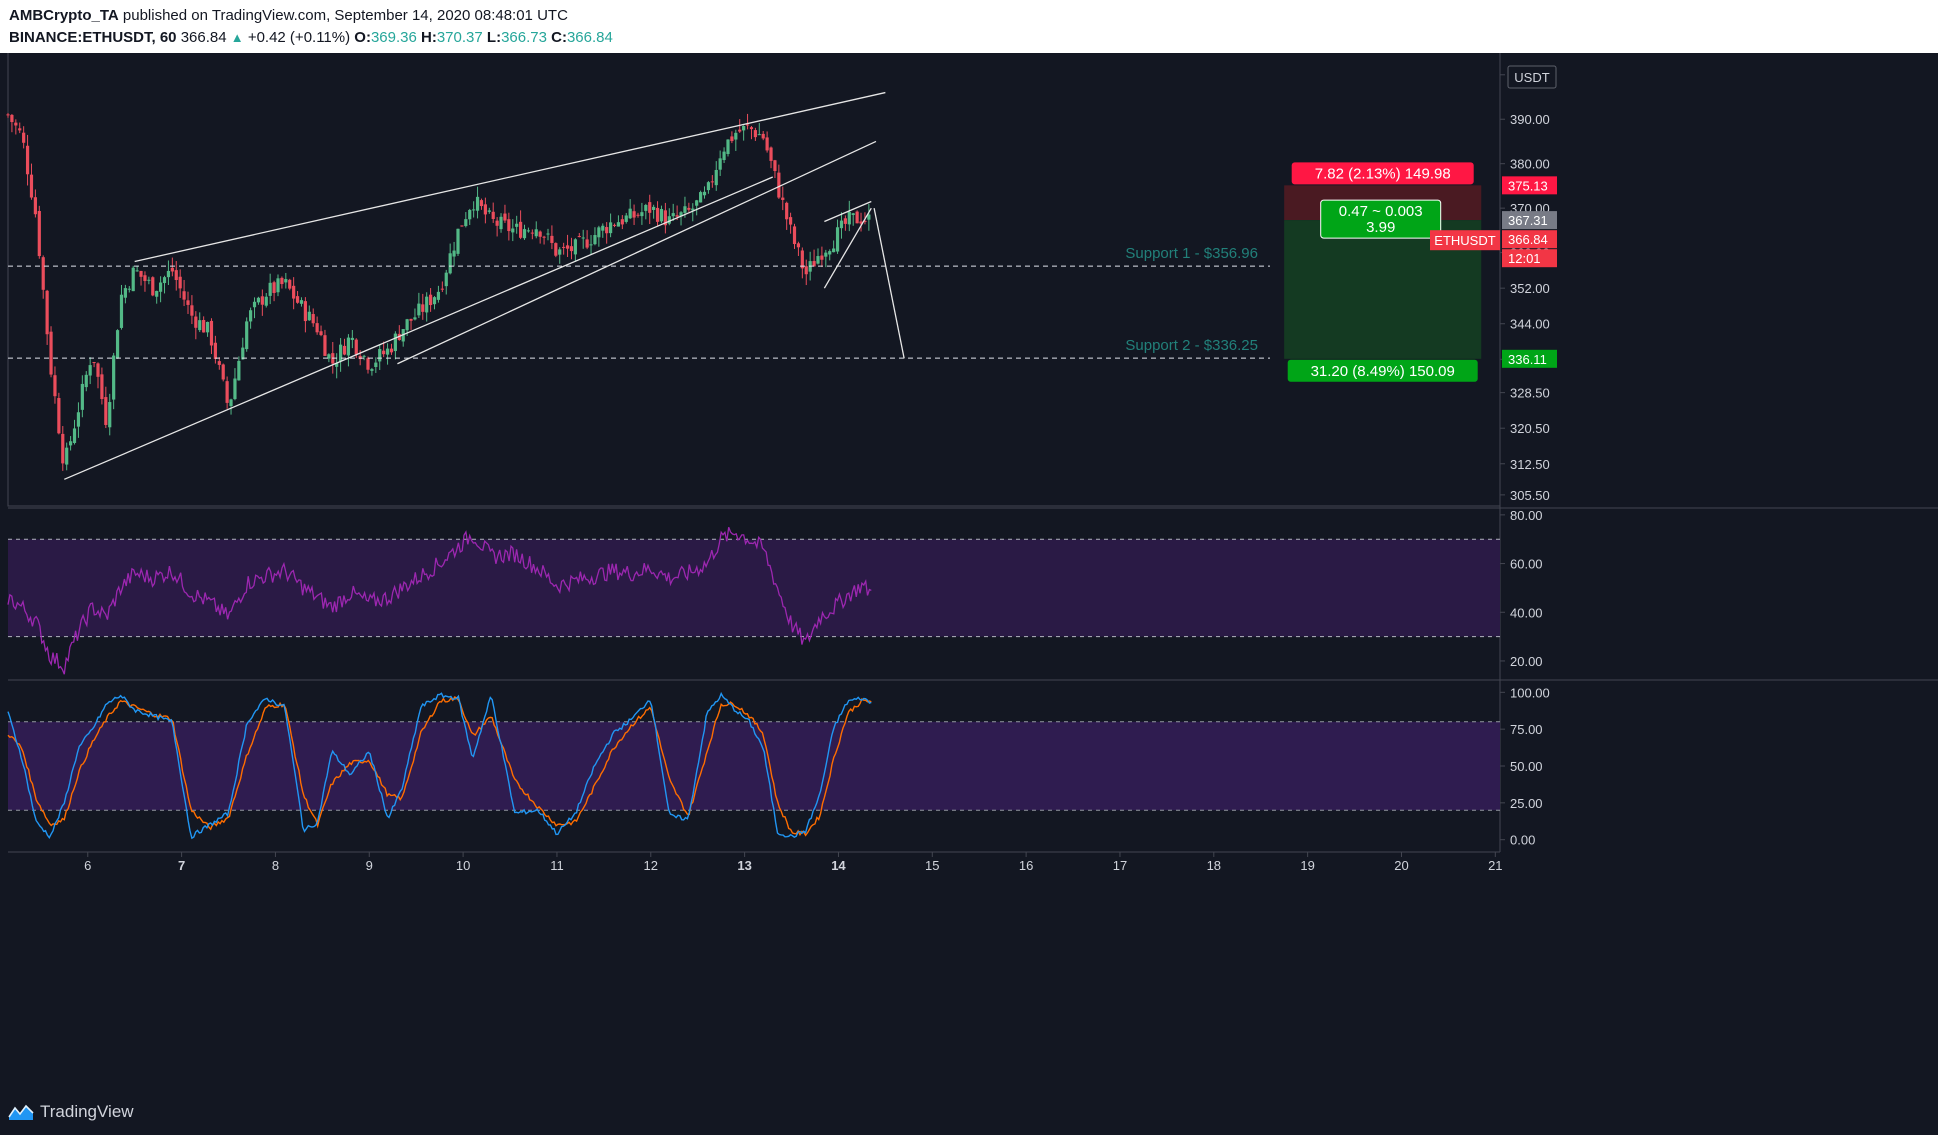 This screenshot has width=1938, height=1135. Describe the element at coordinates (932, 865) in the screenshot. I see `time-tick-label: 15` at that location.